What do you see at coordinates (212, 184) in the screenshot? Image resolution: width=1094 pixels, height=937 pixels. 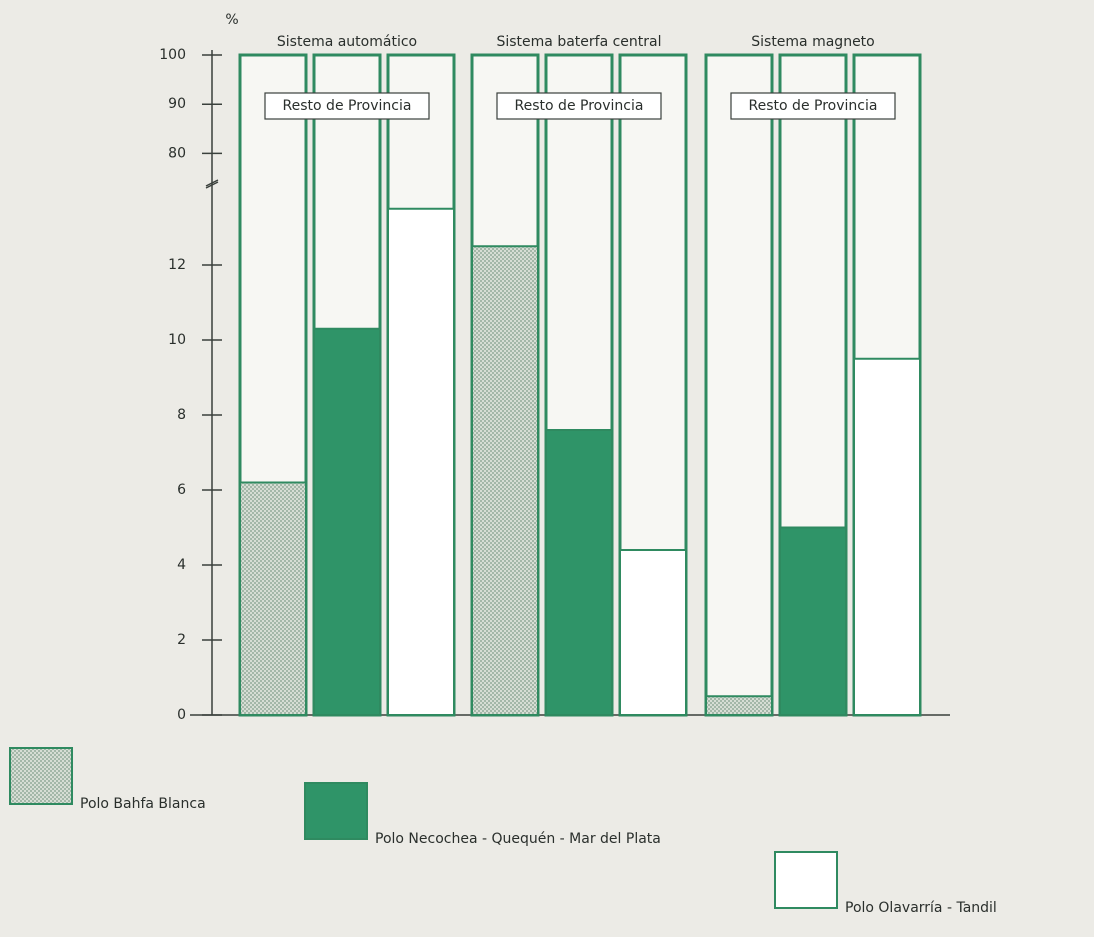 I see `axis-break` at bounding box center [212, 184].